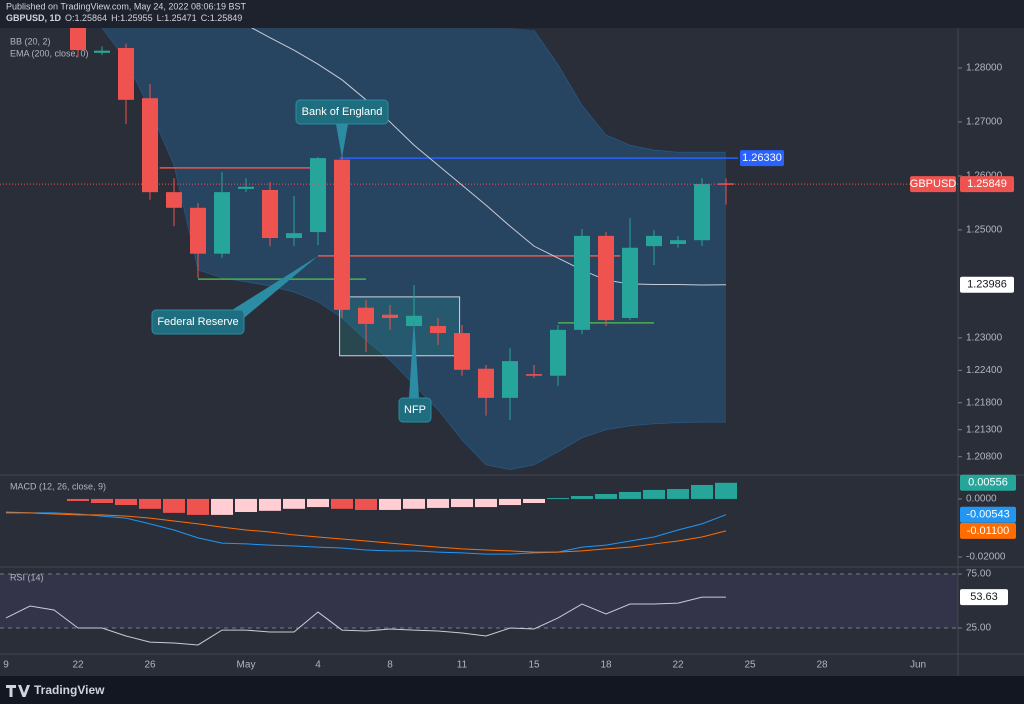 Image resolution: width=1024 pixels, height=704 pixels. I want to click on macd-pane, so click(371, 518).